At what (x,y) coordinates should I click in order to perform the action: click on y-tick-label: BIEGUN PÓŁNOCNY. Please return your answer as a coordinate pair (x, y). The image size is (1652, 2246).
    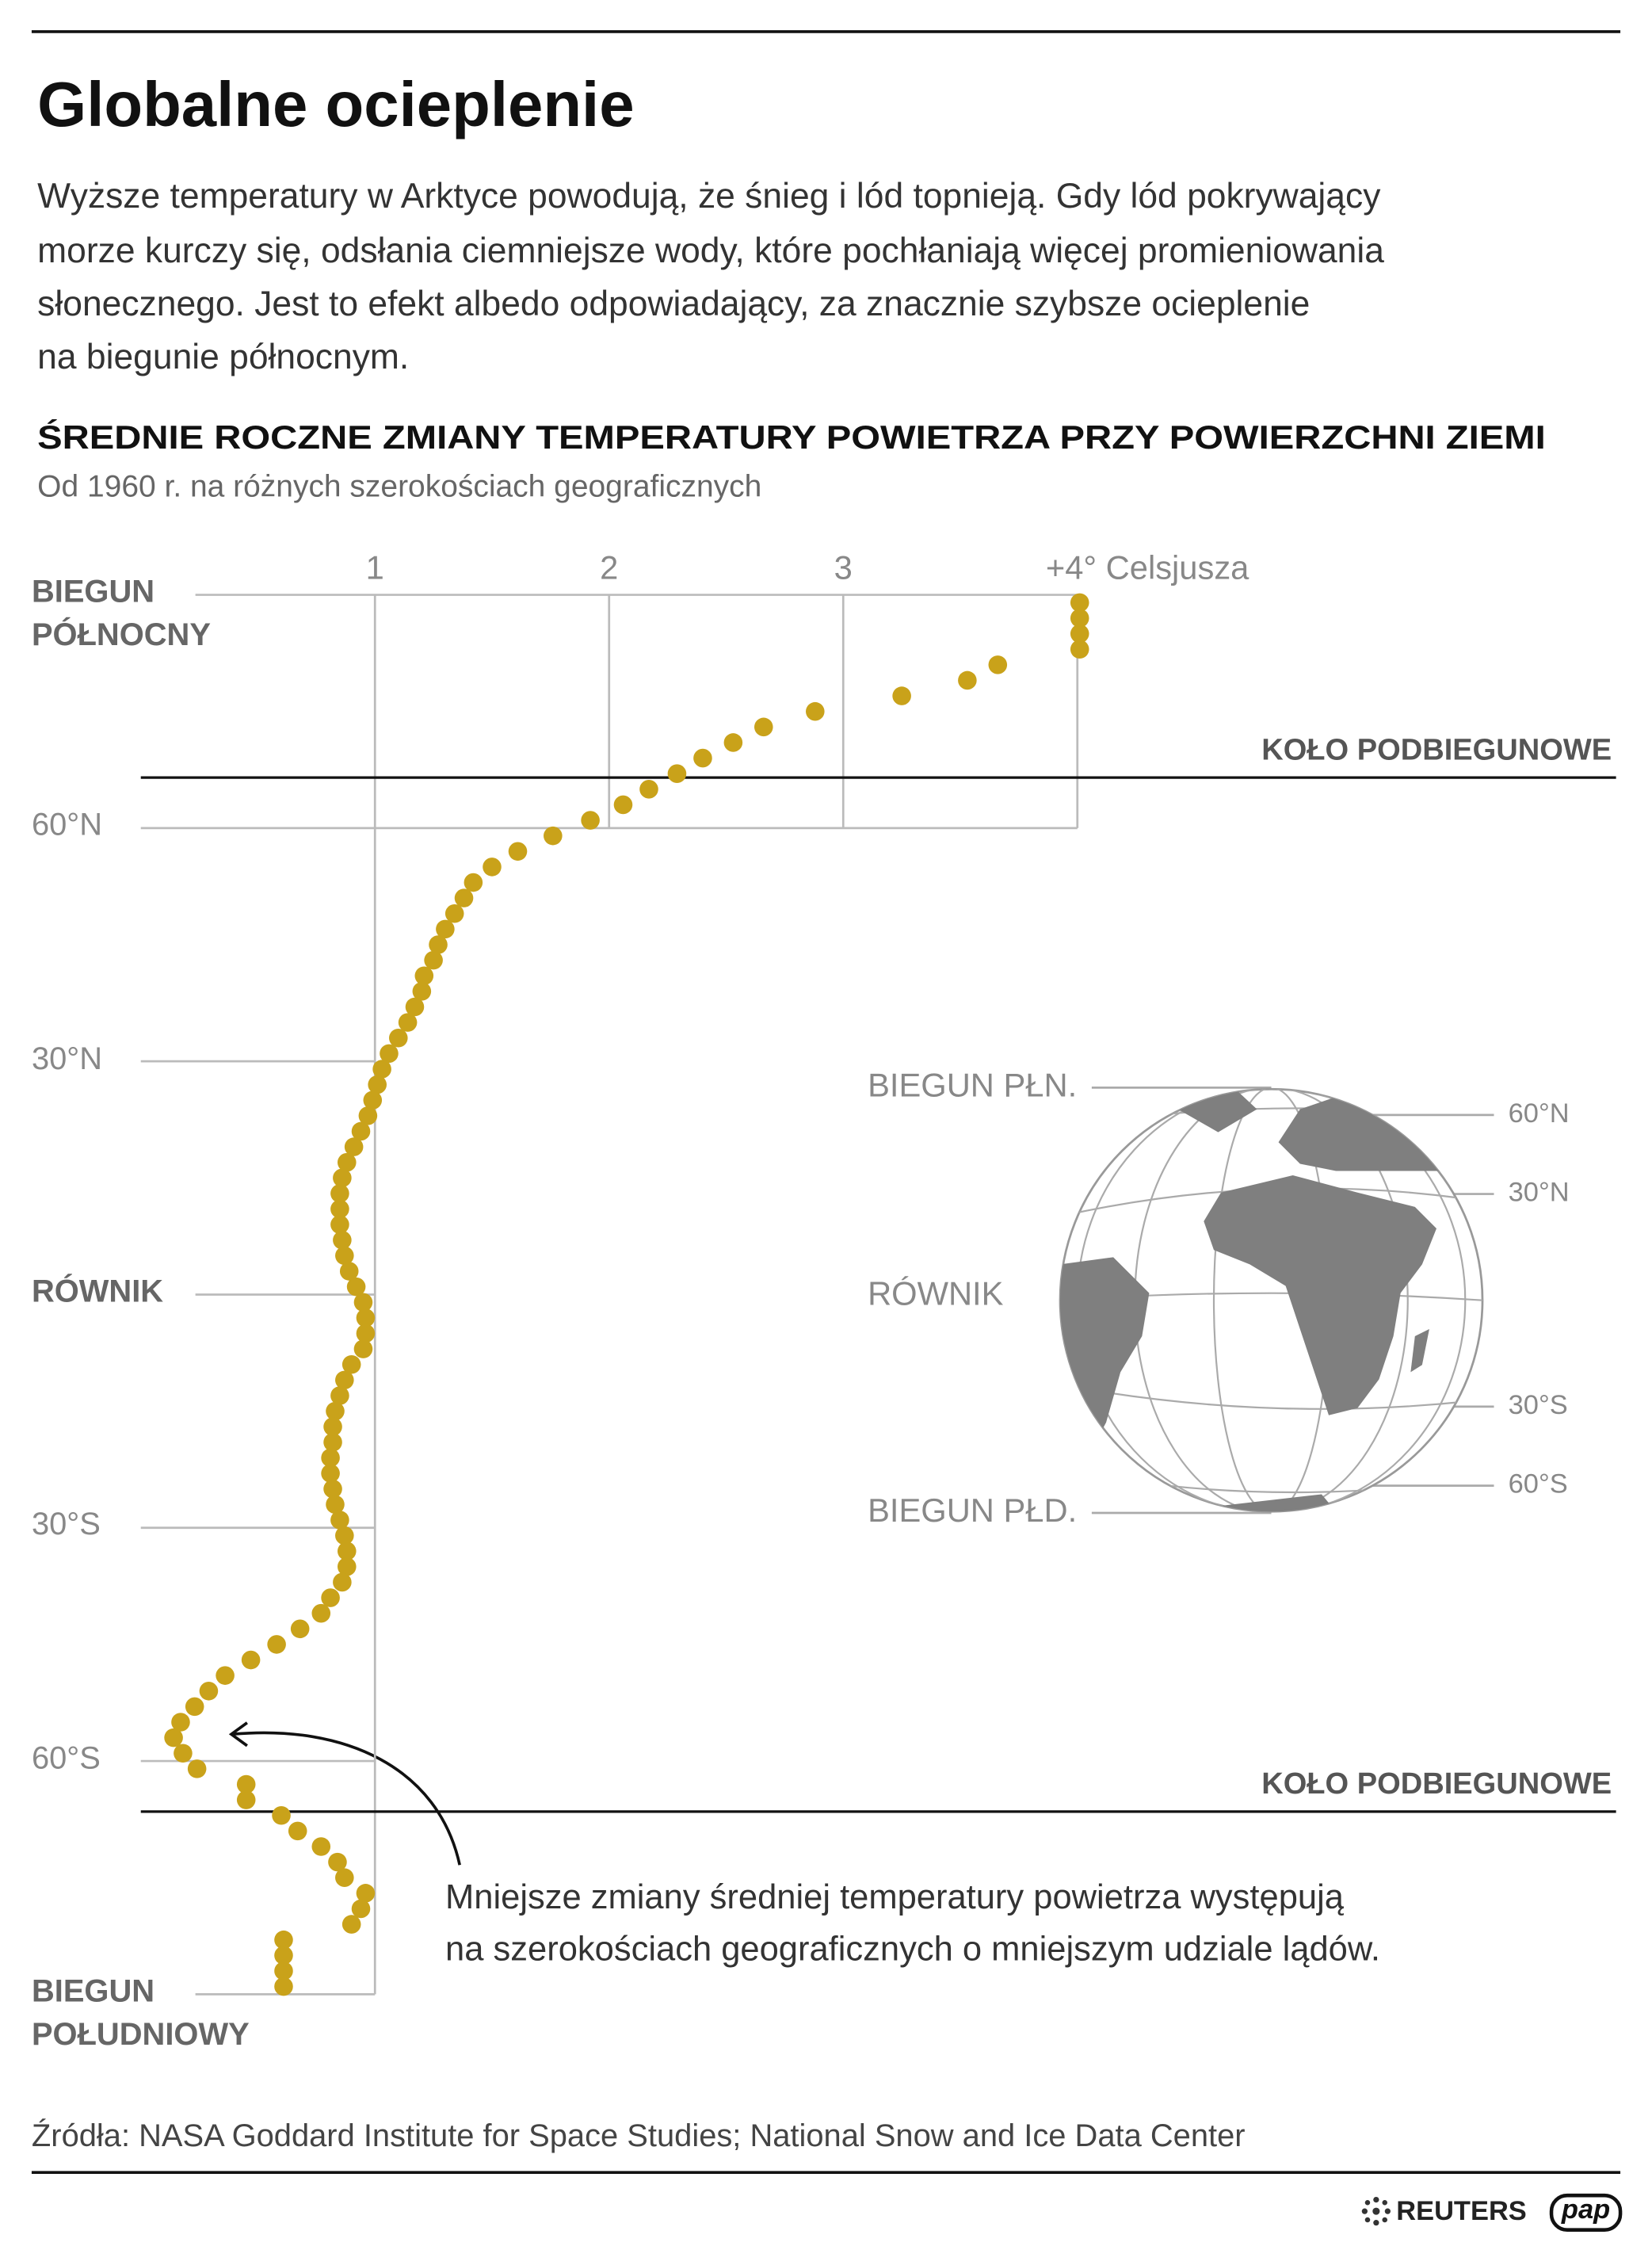
    Looking at the image, I should click on (121, 612).